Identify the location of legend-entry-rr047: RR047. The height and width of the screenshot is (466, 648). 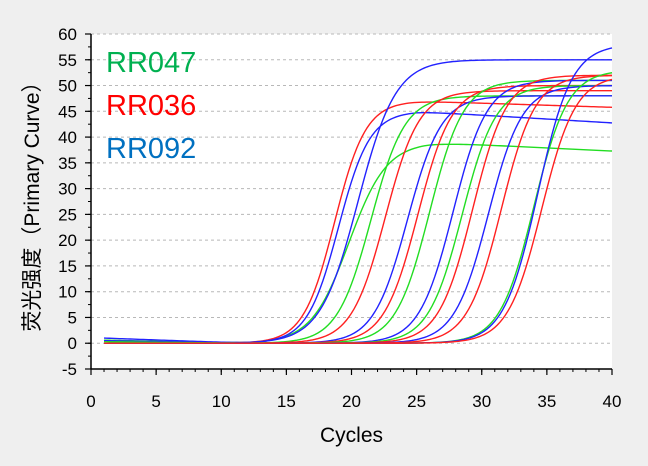
(151, 63).